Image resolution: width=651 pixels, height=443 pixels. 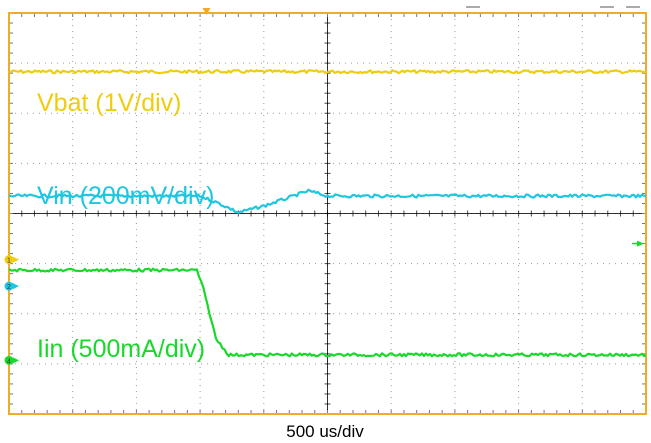 What do you see at coordinates (206, 11) in the screenshot?
I see `trigger-position-marker` at bounding box center [206, 11].